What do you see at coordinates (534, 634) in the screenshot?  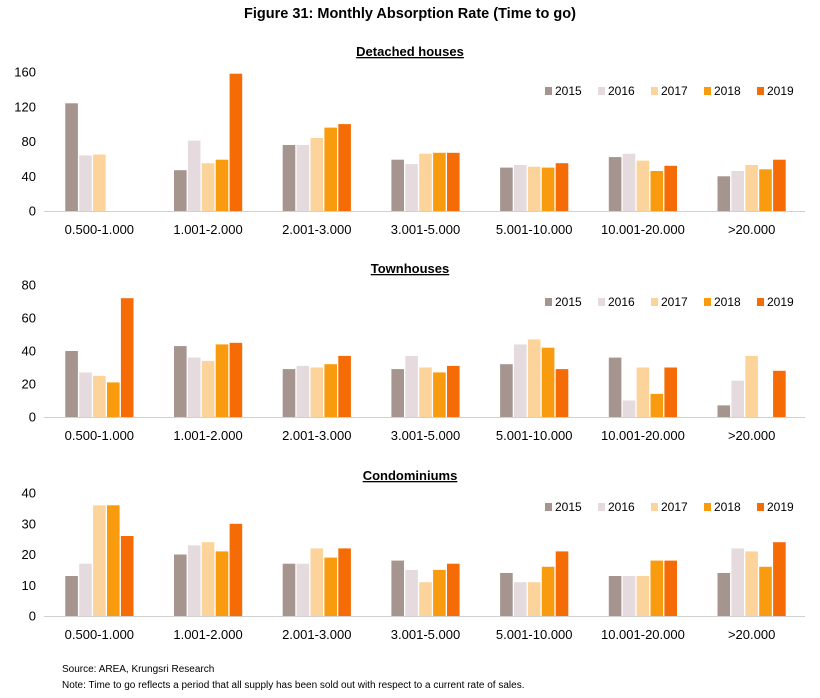 I see `x-tick-label: 5.001-10.000` at bounding box center [534, 634].